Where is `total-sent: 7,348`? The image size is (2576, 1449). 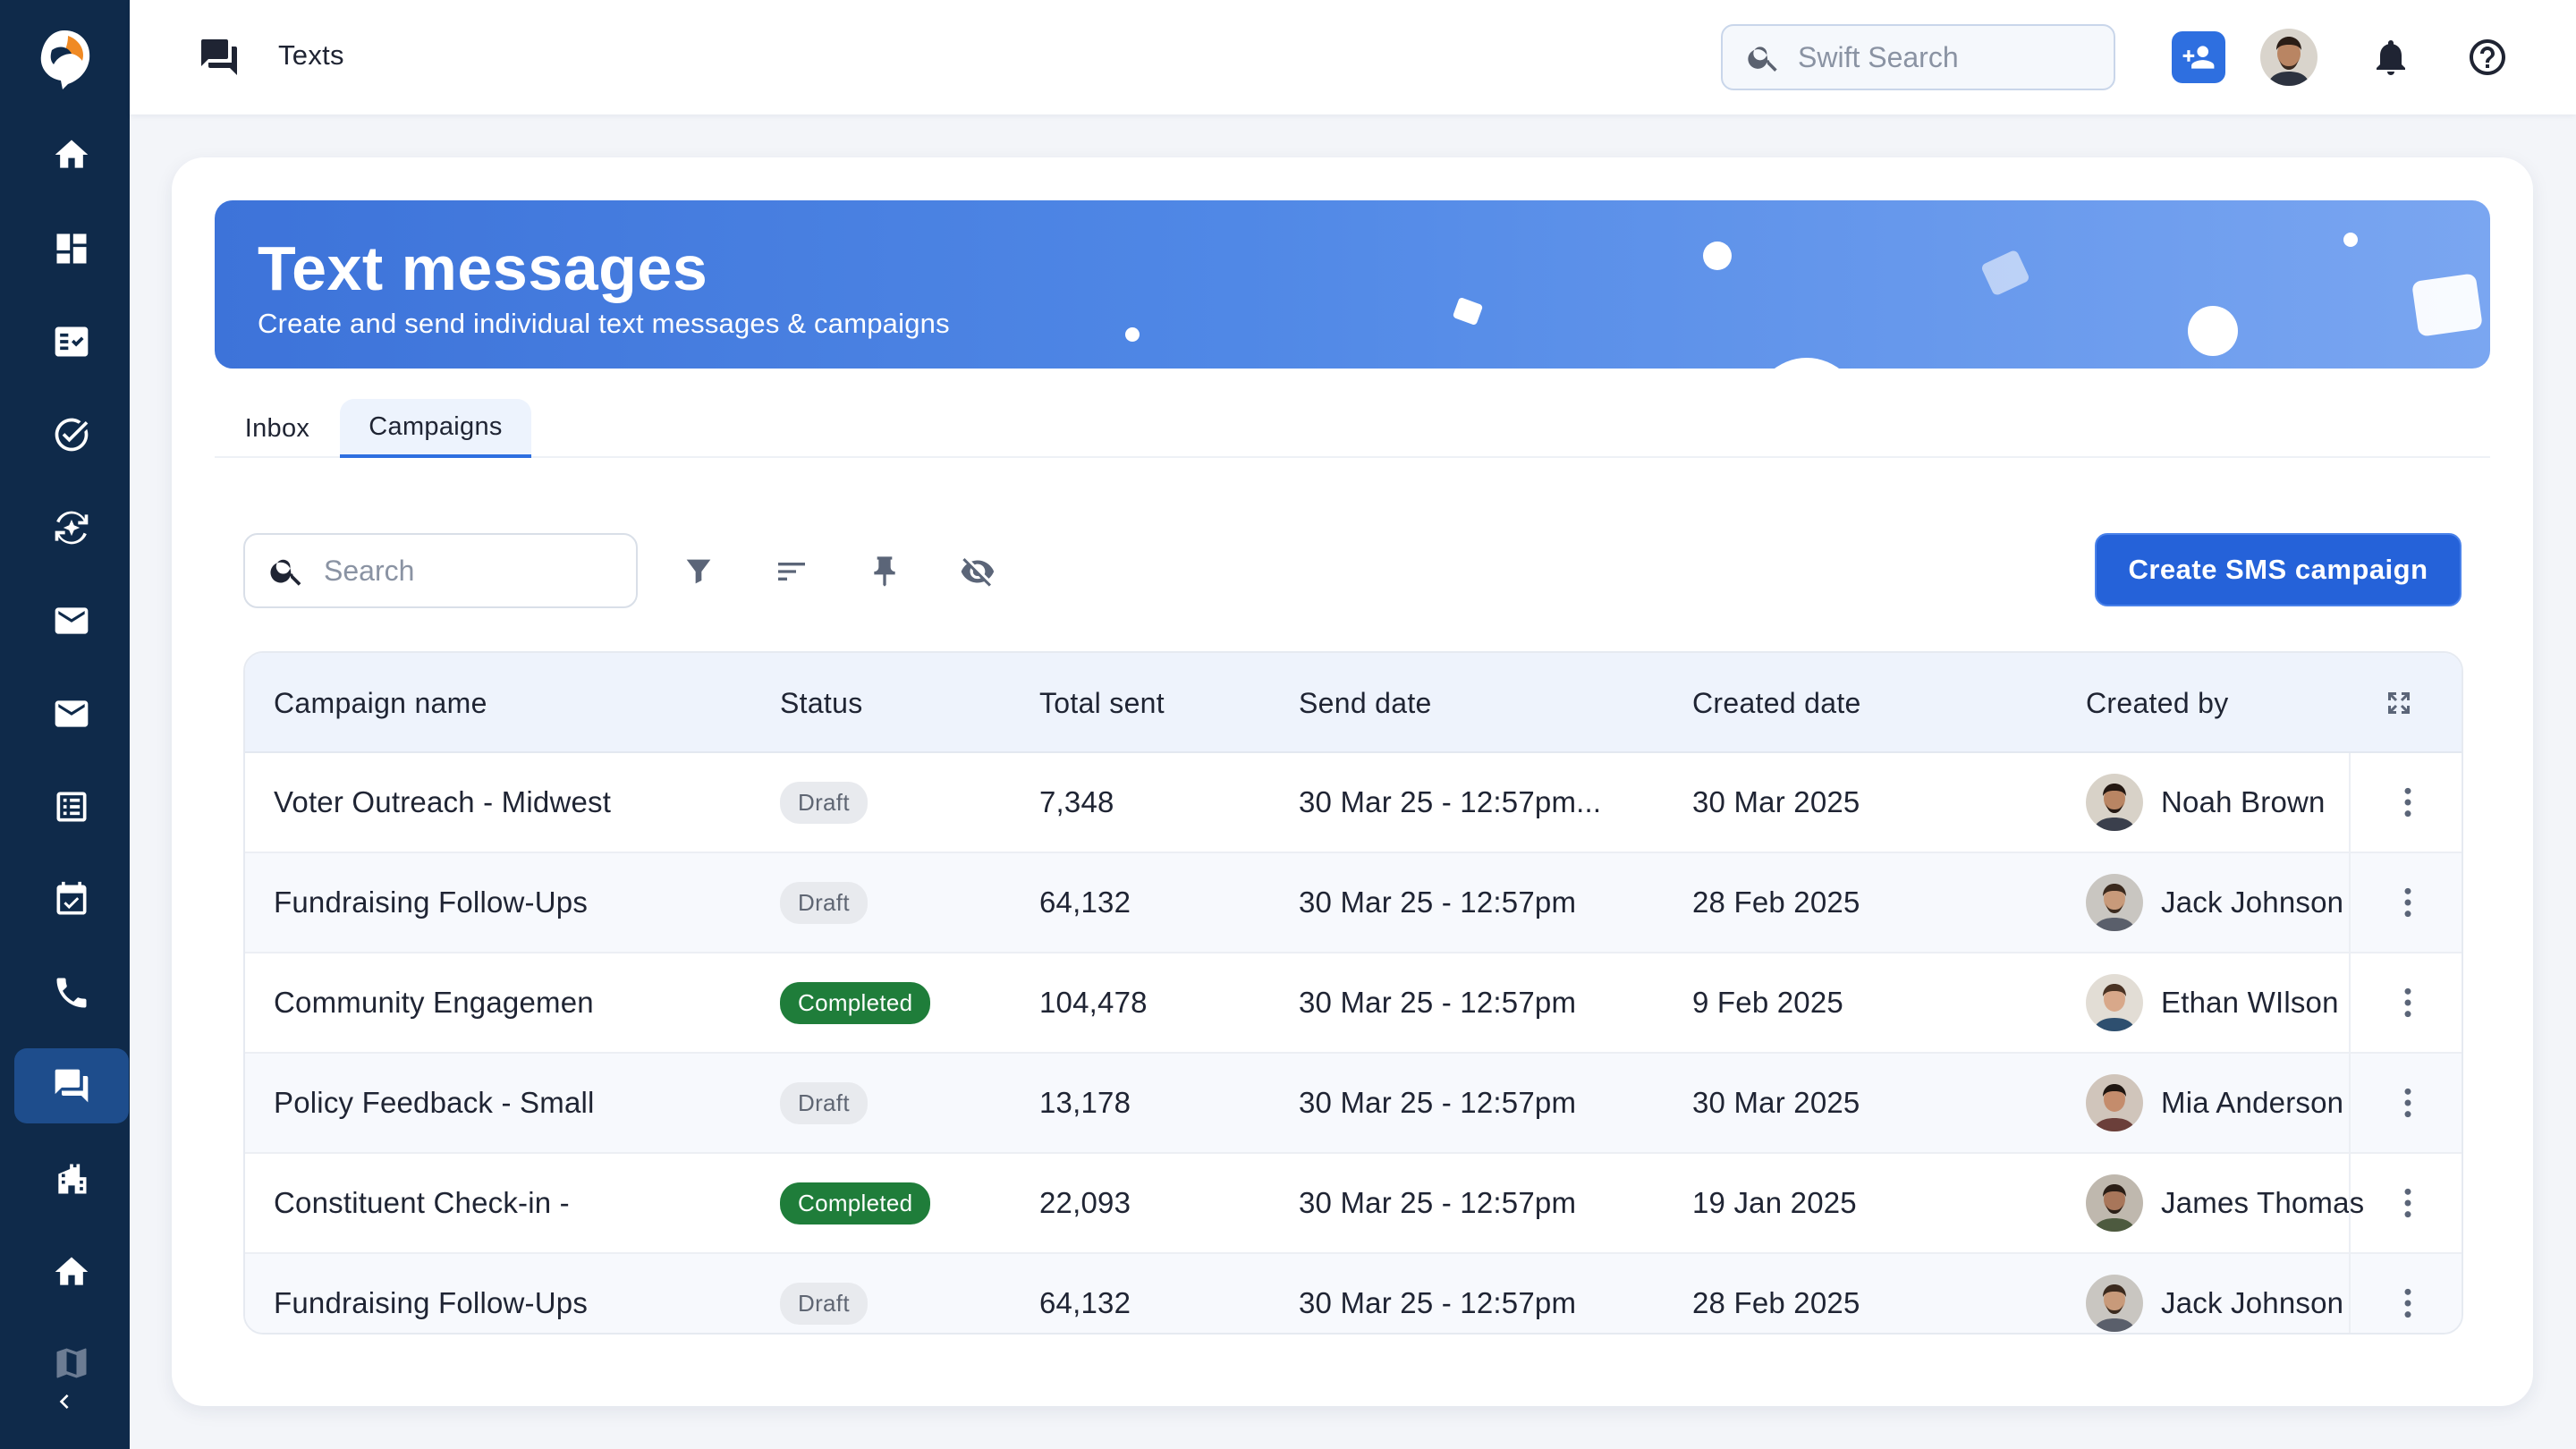
total-sent: 7,348 is located at coordinates (1076, 801).